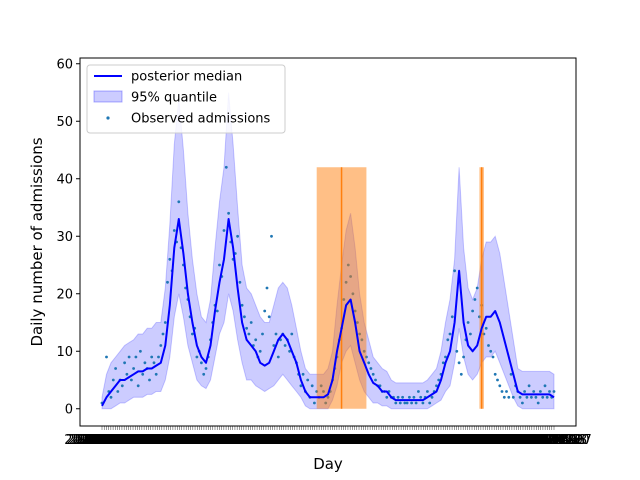 This screenshot has width=640, height=480. Describe the element at coordinates (514, 440) in the screenshot. I see `x-tick-label: 2023-09-23` at that location.